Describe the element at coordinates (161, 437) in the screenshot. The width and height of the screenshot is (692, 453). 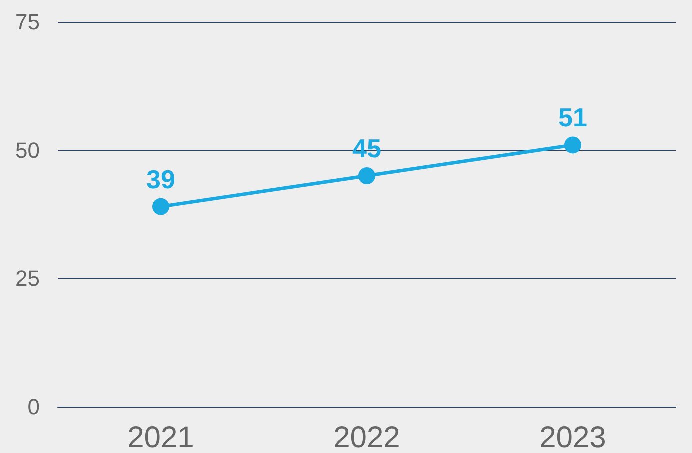
I see `x-tick-label: 2021` at that location.